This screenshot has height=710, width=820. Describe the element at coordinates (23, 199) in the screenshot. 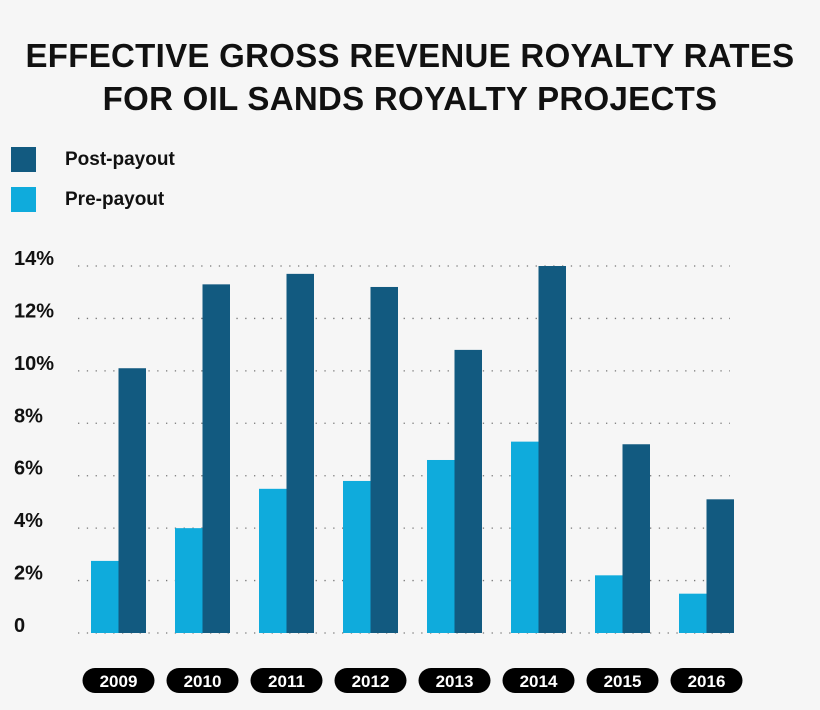

I see `legend-swatch-pre-payout` at that location.